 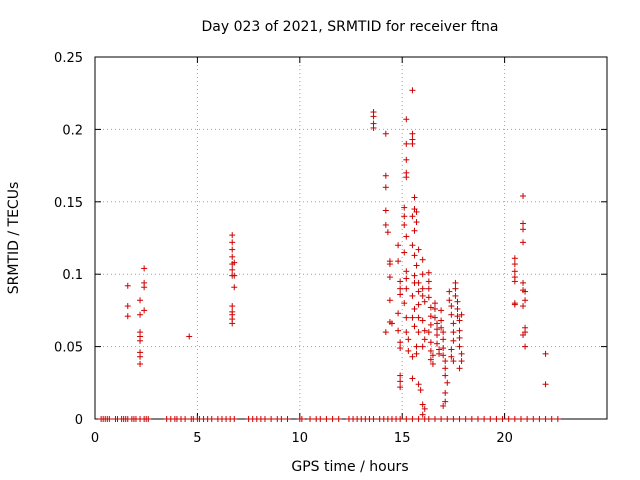 What do you see at coordinates (504, 438) in the screenshot?
I see `x-tick-label: 20` at bounding box center [504, 438].